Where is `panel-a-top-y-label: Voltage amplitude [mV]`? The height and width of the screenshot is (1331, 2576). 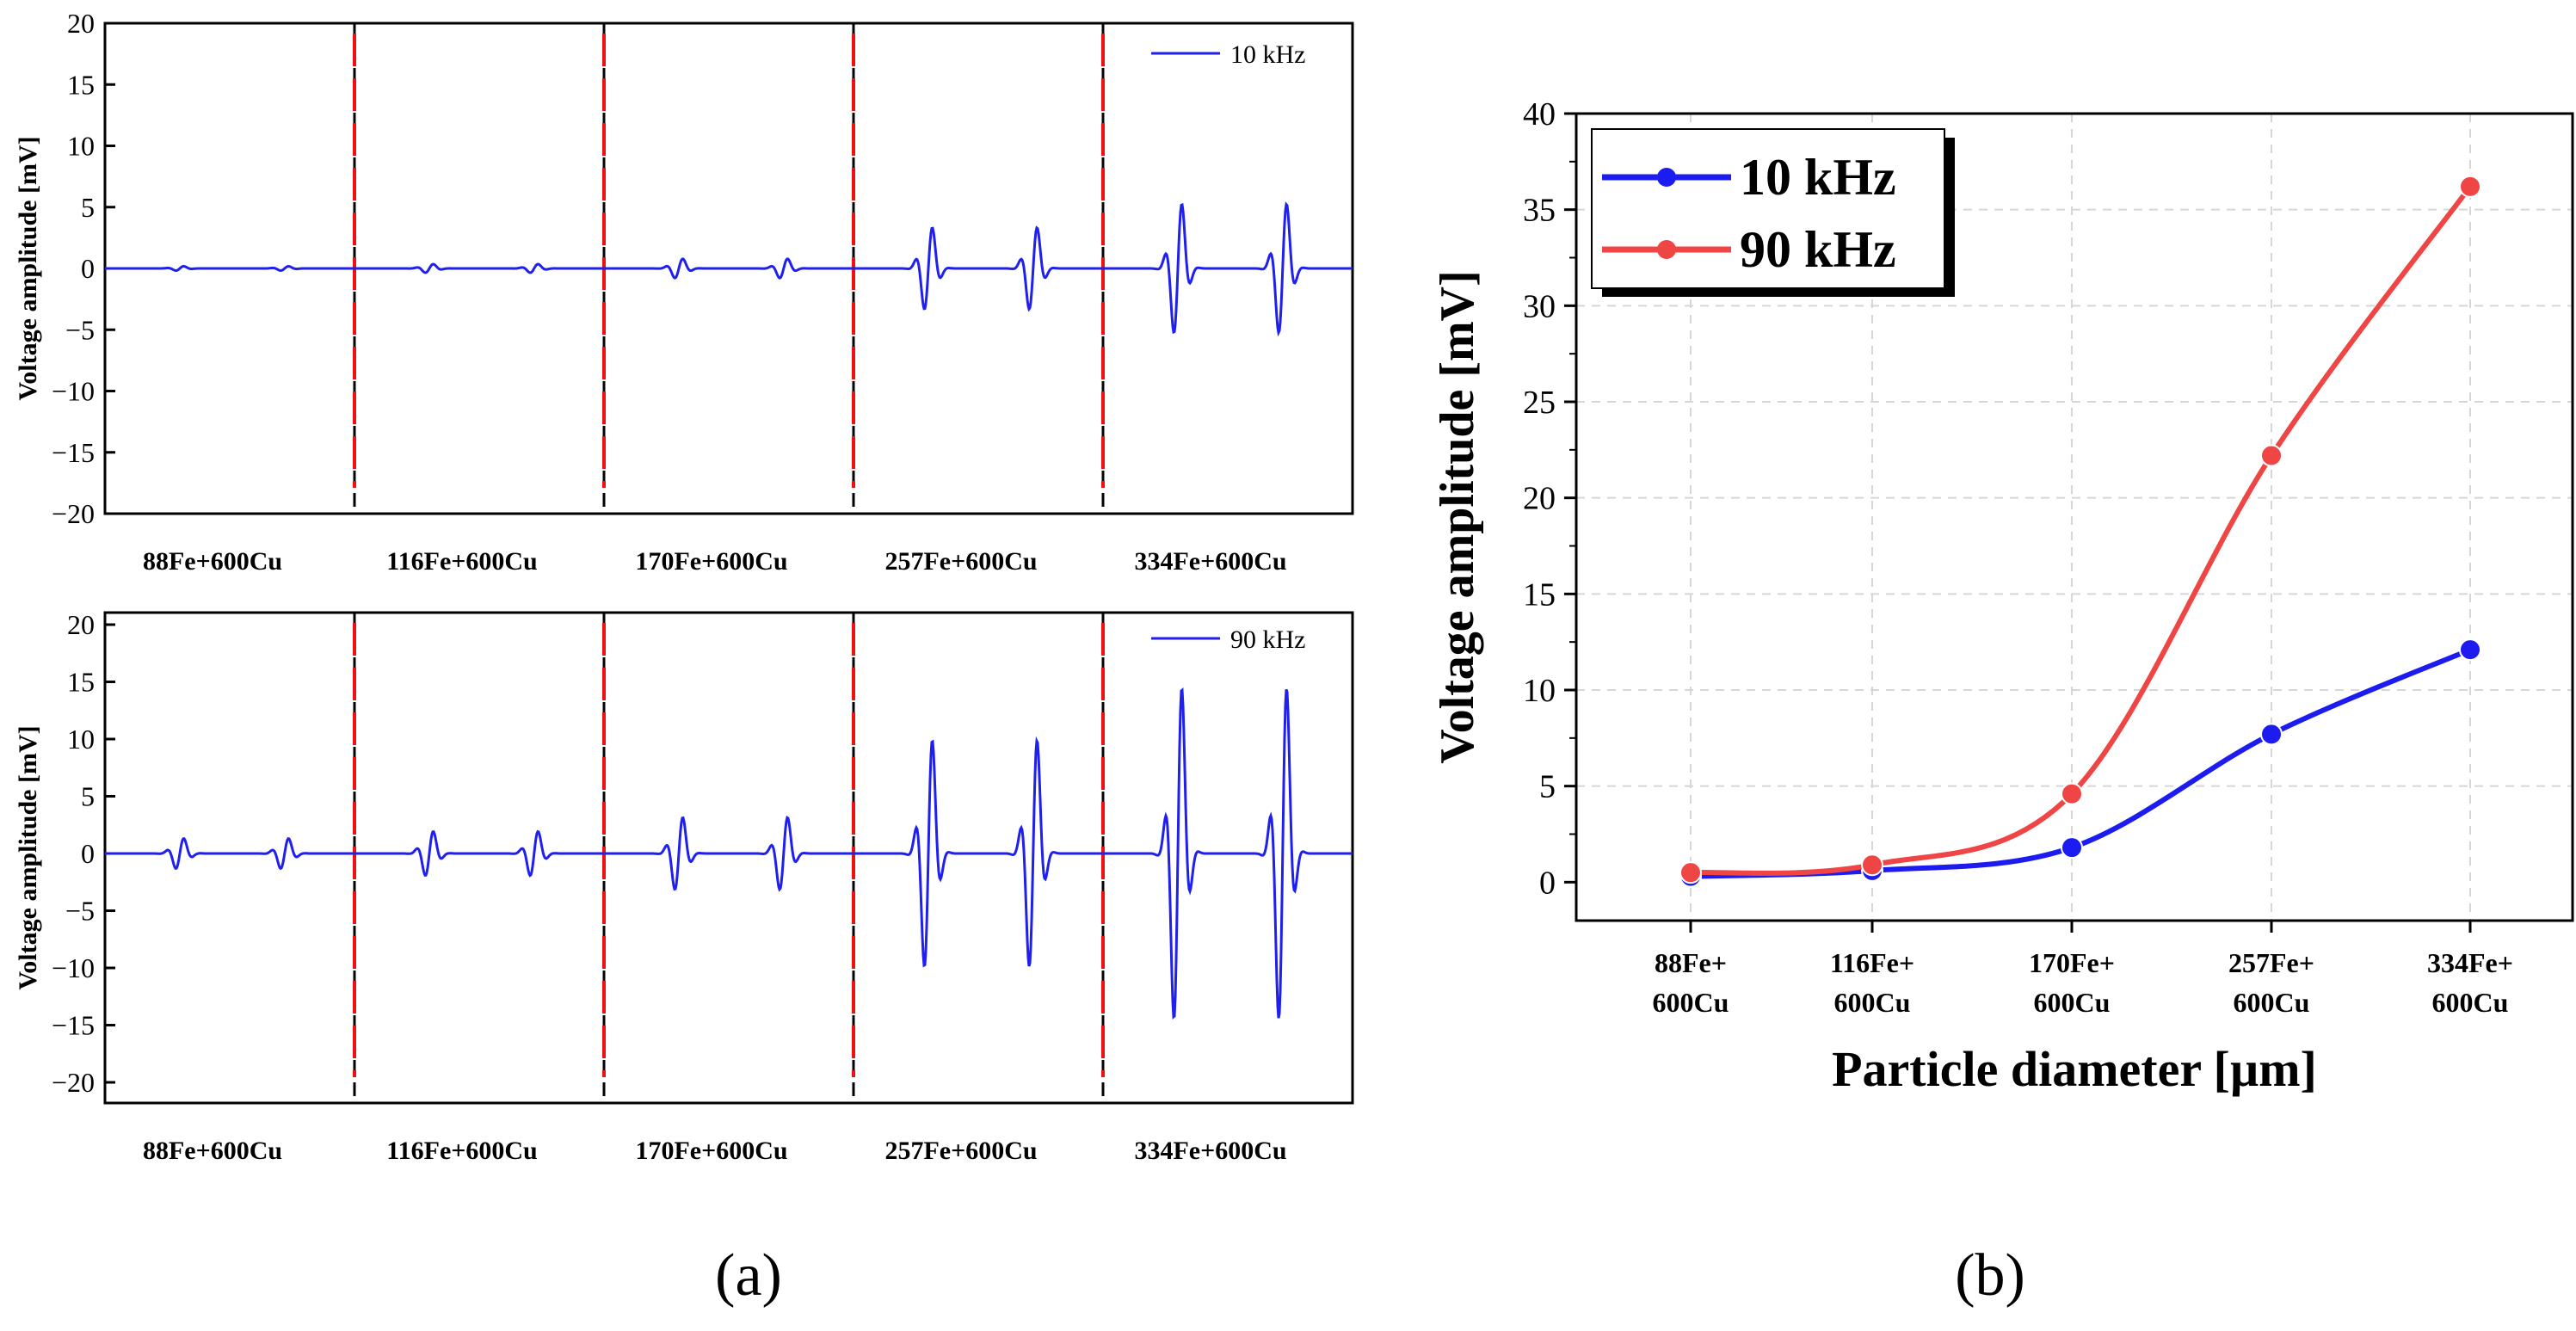 panel-a-top-y-label: Voltage amplitude [mV] is located at coordinates (28, 268).